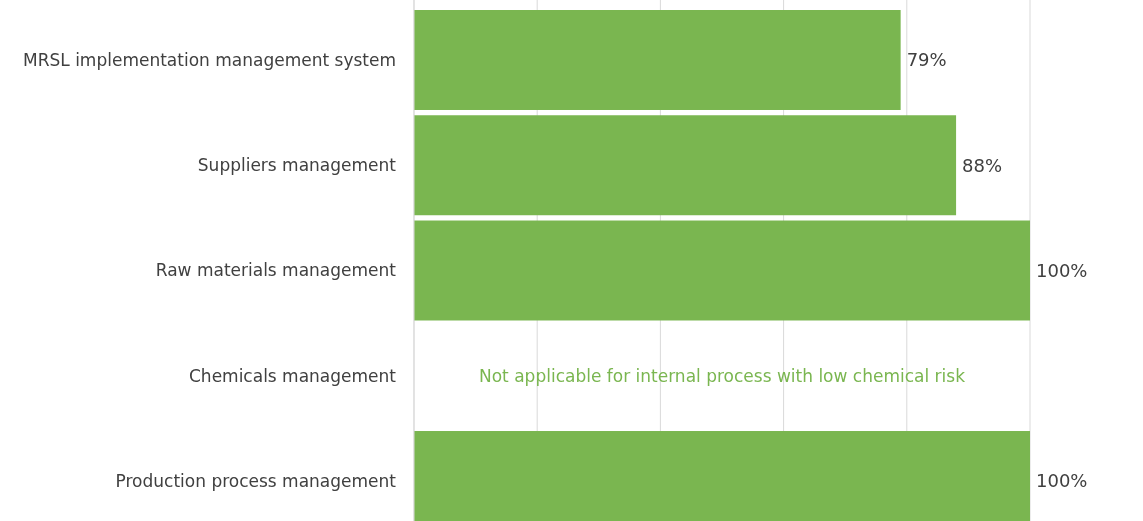  What do you see at coordinates (276, 270) in the screenshot?
I see `y-tick-label: Raw materials management` at bounding box center [276, 270].